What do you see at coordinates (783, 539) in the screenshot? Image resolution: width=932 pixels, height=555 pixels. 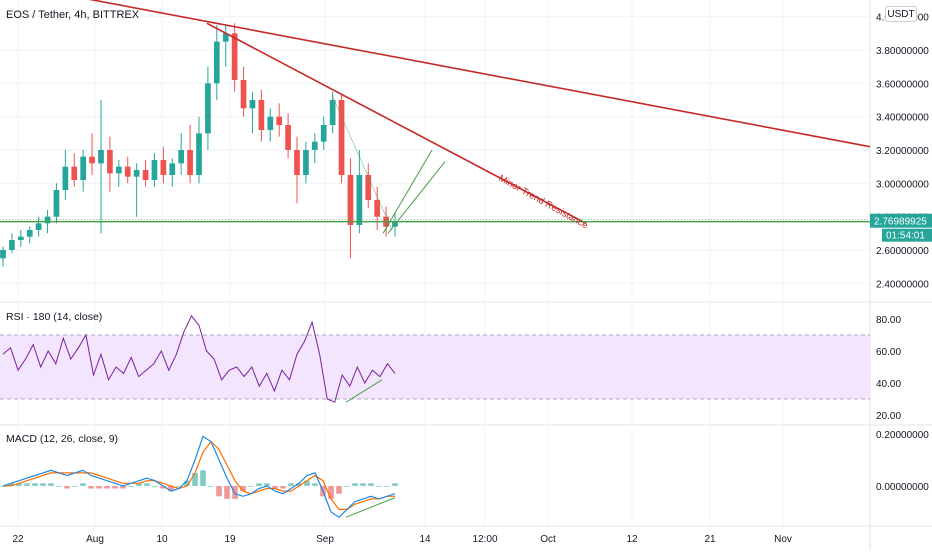 I see `time-tick-label: Nov` at bounding box center [783, 539].